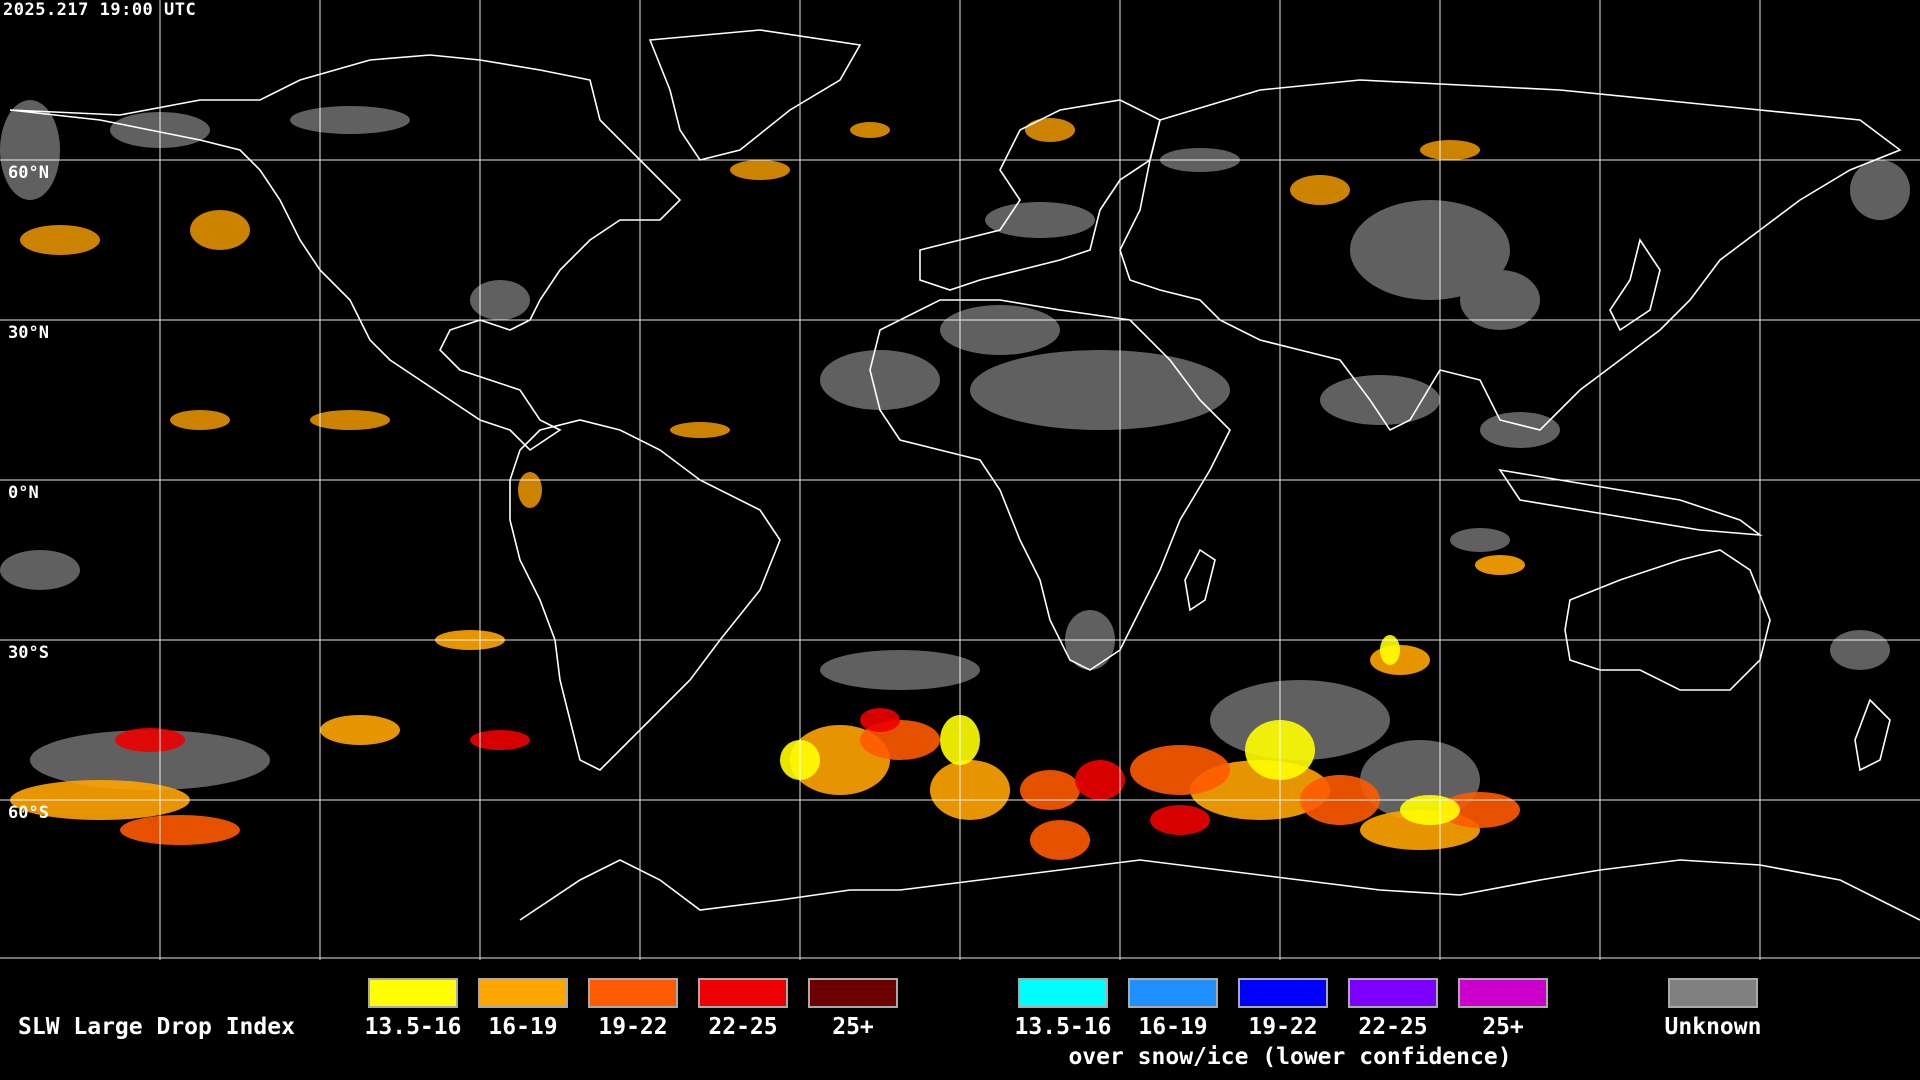 The height and width of the screenshot is (1080, 1920). I want to click on legend-label-main-2: 19-22, so click(633, 1027).